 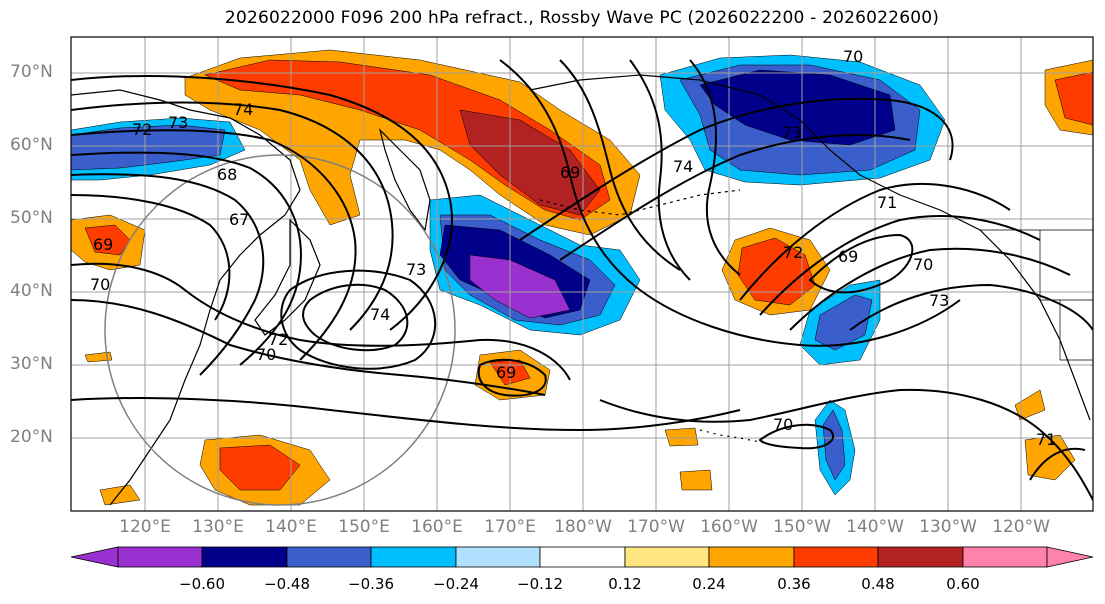 I want to click on lon-label: 130°E, so click(x=218, y=527).